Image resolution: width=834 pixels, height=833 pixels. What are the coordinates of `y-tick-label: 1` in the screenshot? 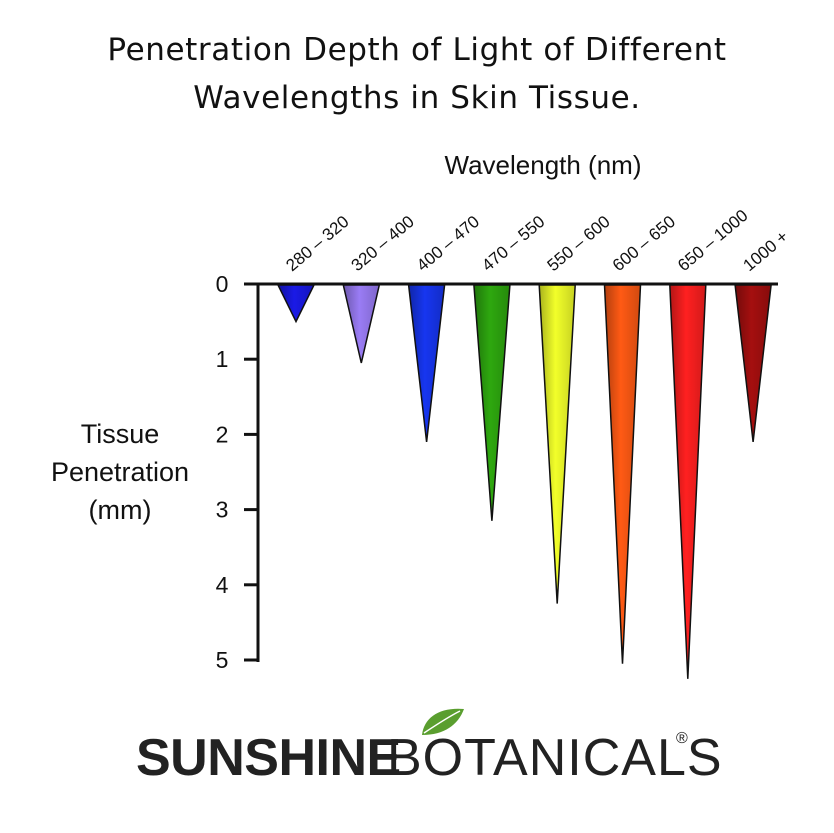 It's located at (222, 359).